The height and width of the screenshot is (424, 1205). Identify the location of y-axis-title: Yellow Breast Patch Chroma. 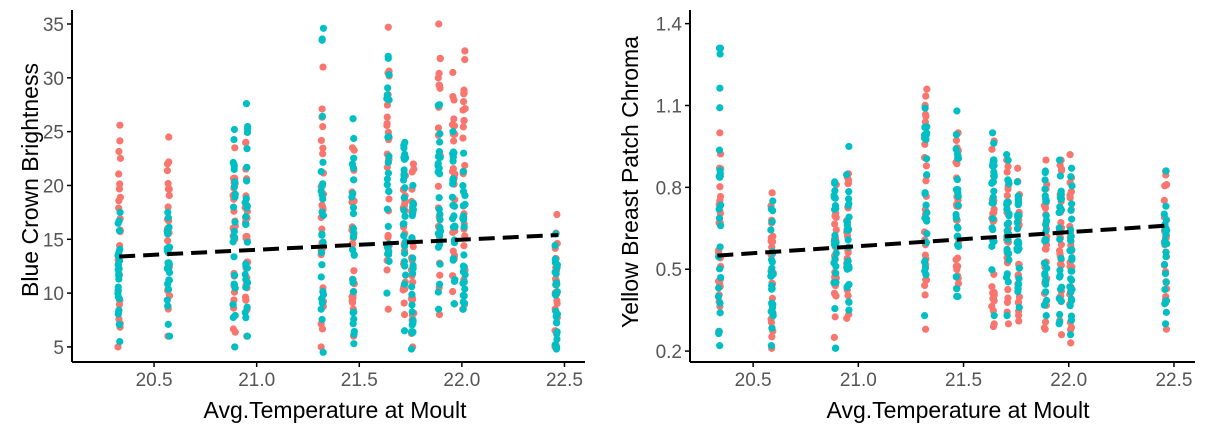
(630, 182).